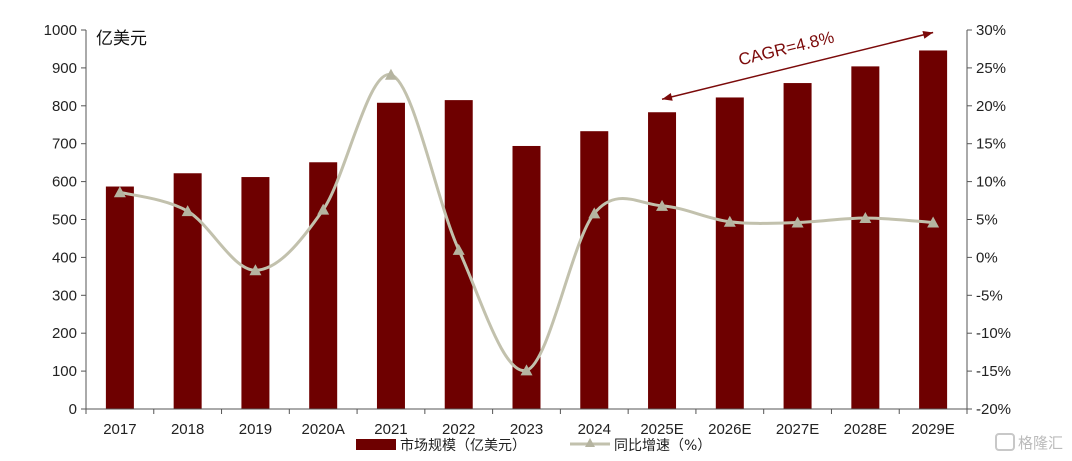 This screenshot has height=461, width=1072. What do you see at coordinates (590, 442) in the screenshot?
I see `legend-triangle-marker` at bounding box center [590, 442].